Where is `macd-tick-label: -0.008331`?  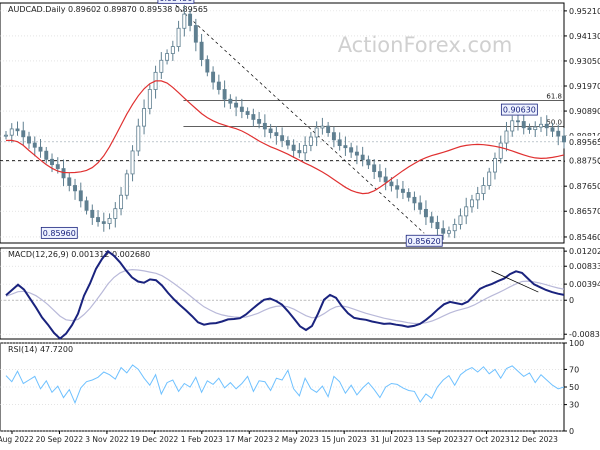 macd-tick-label: -0.008331 is located at coordinates (584, 334).